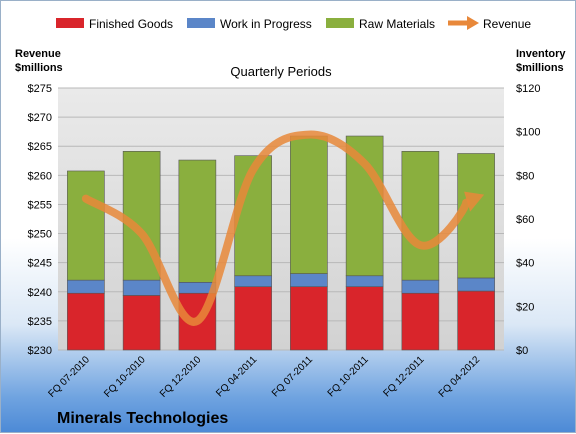 Image resolution: width=576 pixels, height=434 pixels. What do you see at coordinates (507, 24) in the screenshot?
I see `legend-label-revenue: Revenue` at bounding box center [507, 24].